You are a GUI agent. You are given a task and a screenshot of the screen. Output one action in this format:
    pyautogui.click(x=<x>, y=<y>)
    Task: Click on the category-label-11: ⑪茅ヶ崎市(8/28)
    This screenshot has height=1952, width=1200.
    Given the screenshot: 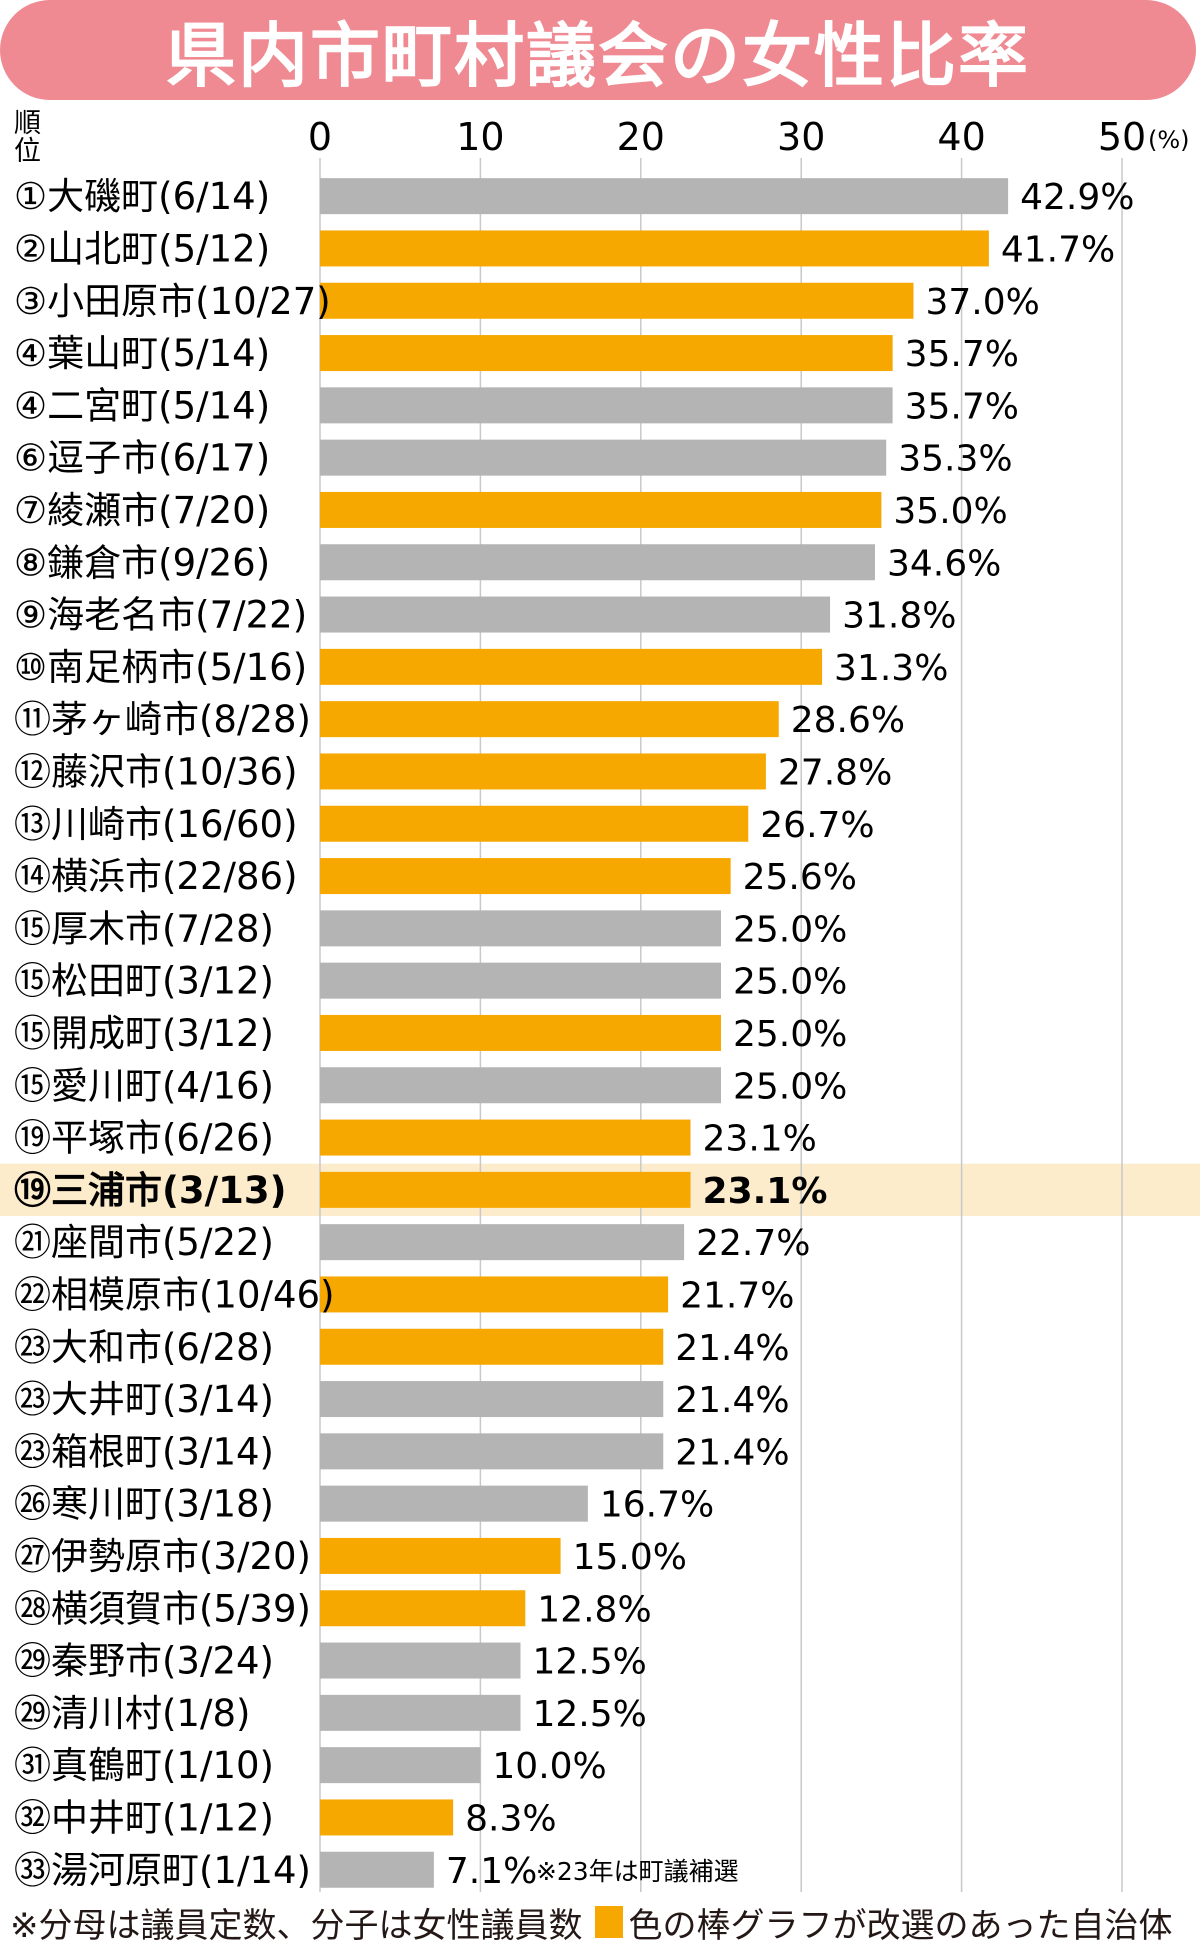 What is the action you would take?
    pyautogui.click(x=162, y=719)
    